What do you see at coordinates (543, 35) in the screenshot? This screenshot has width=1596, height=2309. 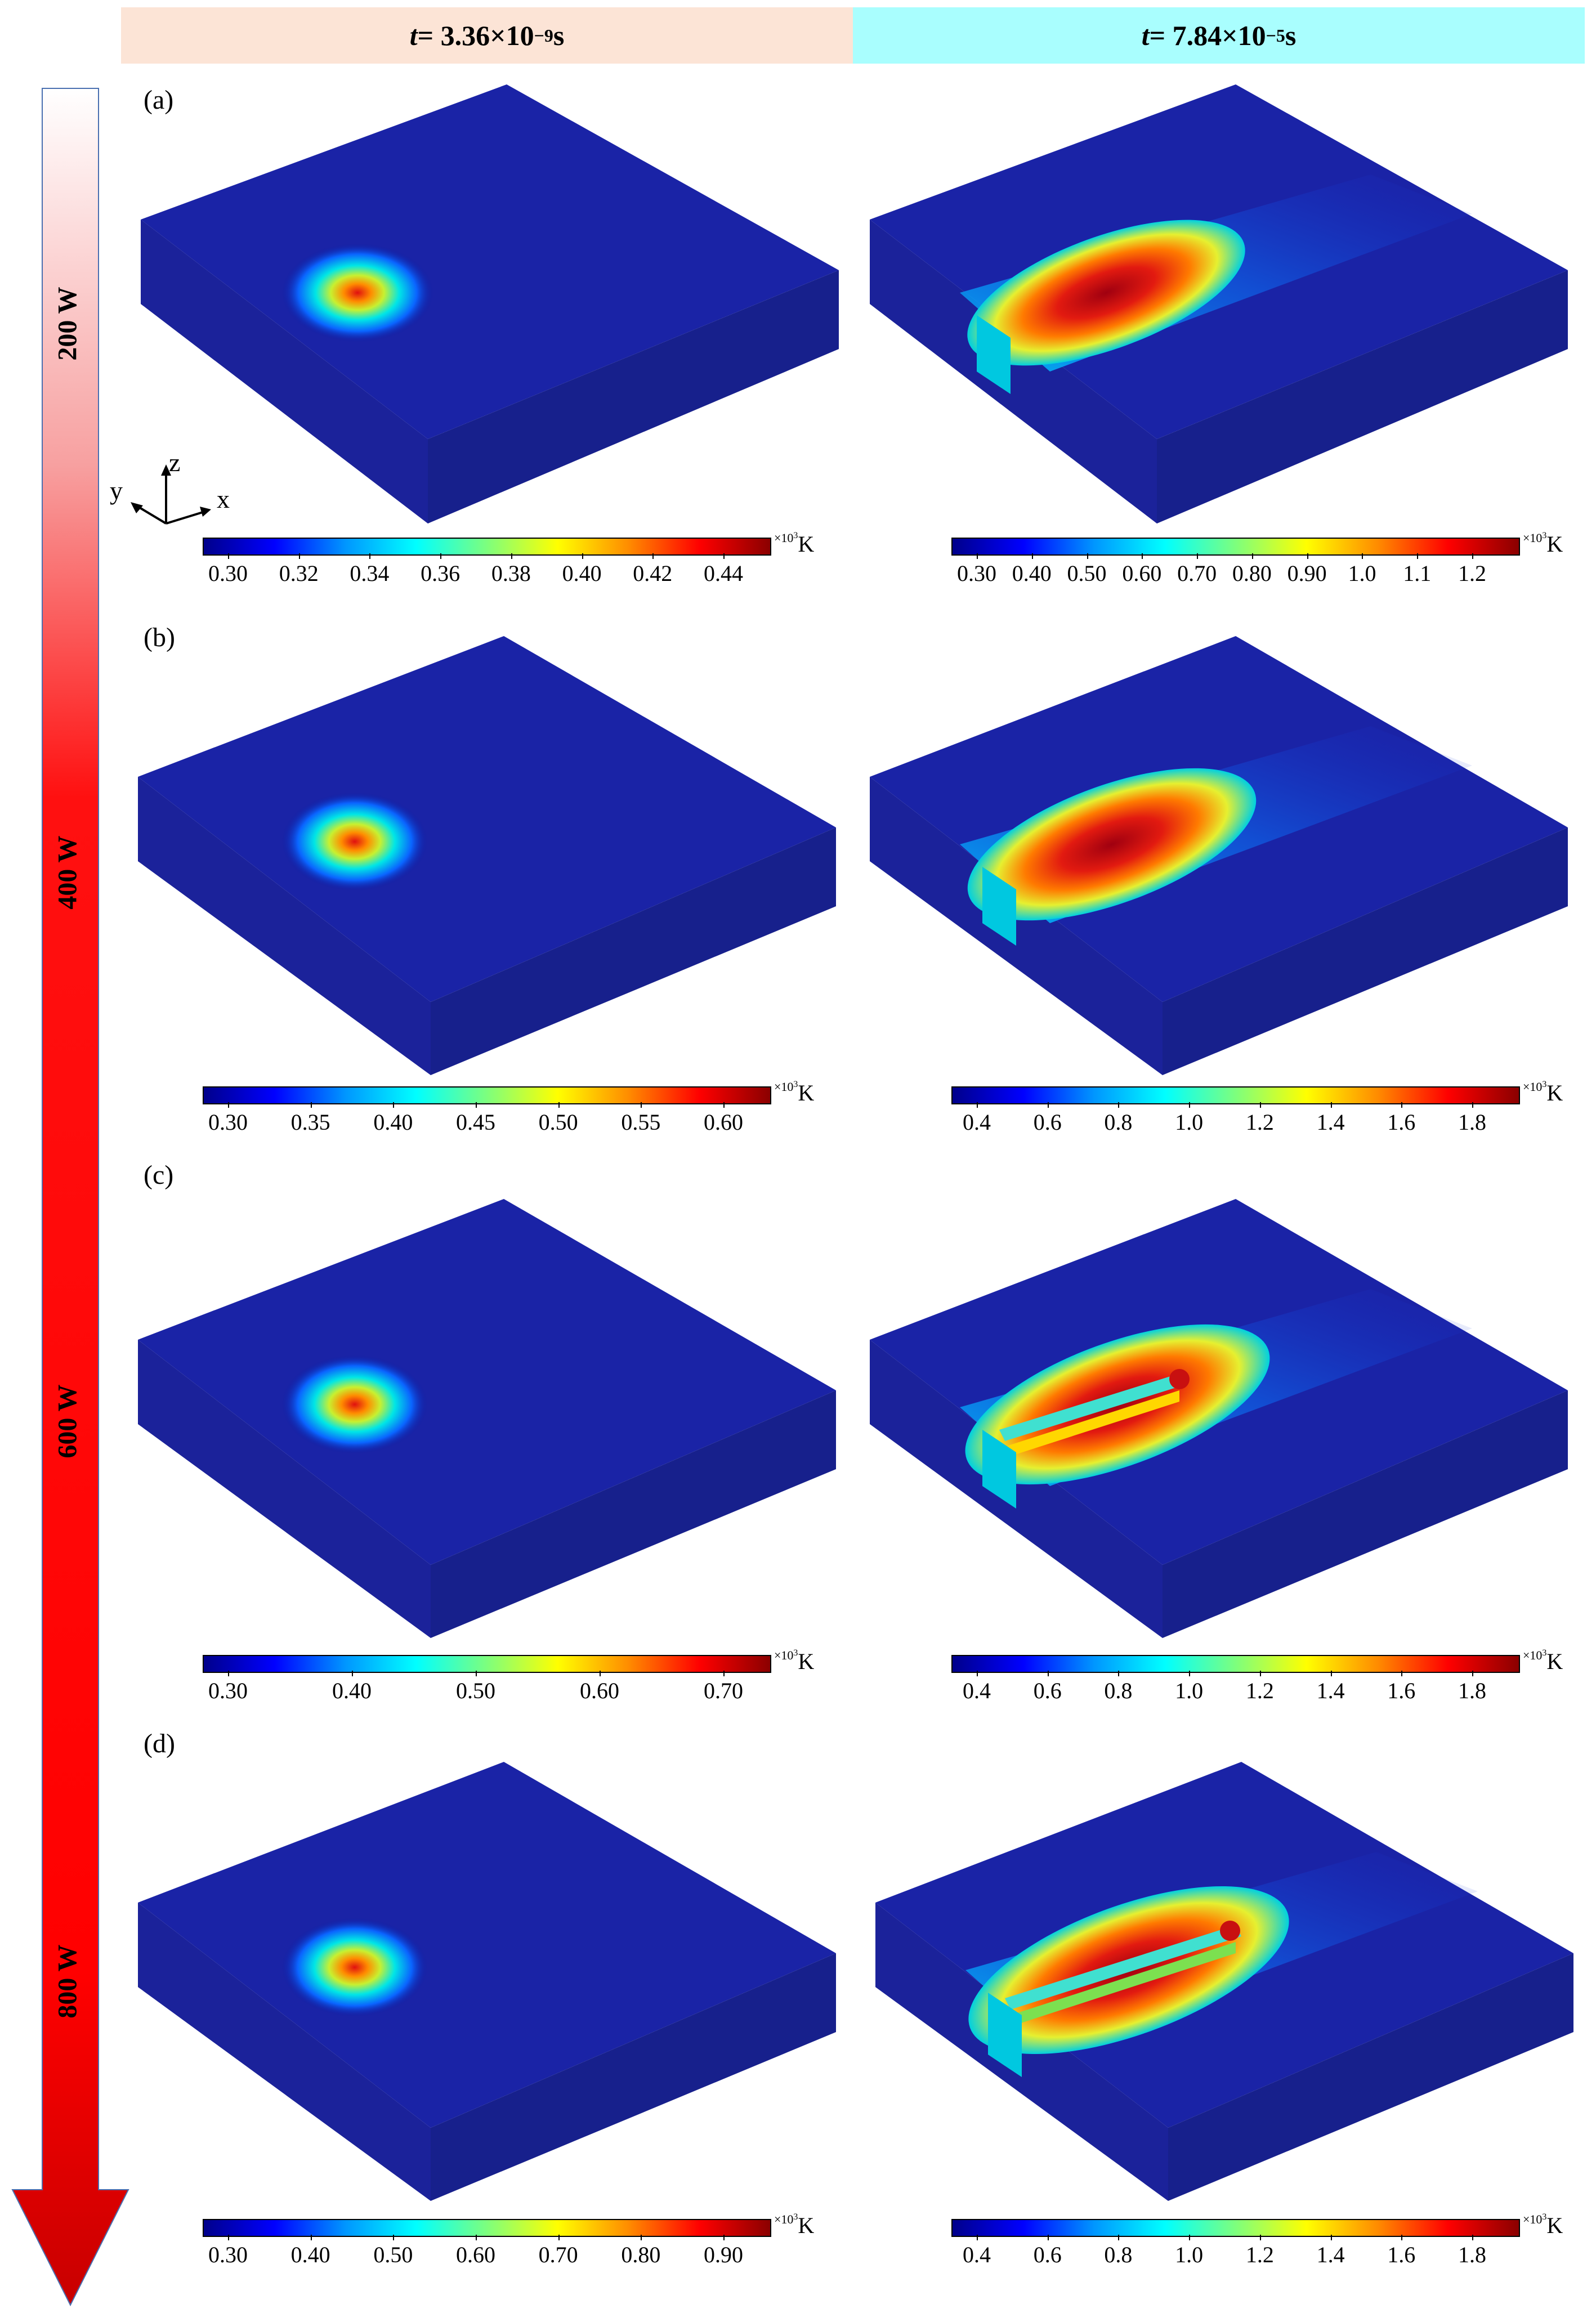 I see `header-left-exp: −9` at bounding box center [543, 35].